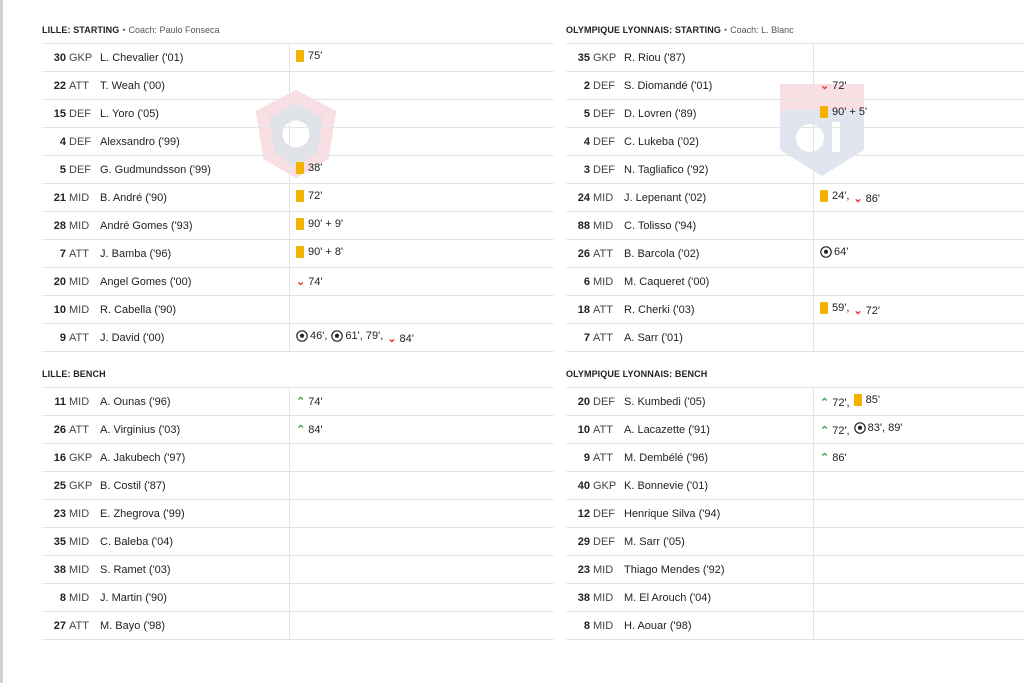 The height and width of the screenshot is (683, 1024). I want to click on lille-coach: Coach: Paulo Fonseca, so click(174, 30).